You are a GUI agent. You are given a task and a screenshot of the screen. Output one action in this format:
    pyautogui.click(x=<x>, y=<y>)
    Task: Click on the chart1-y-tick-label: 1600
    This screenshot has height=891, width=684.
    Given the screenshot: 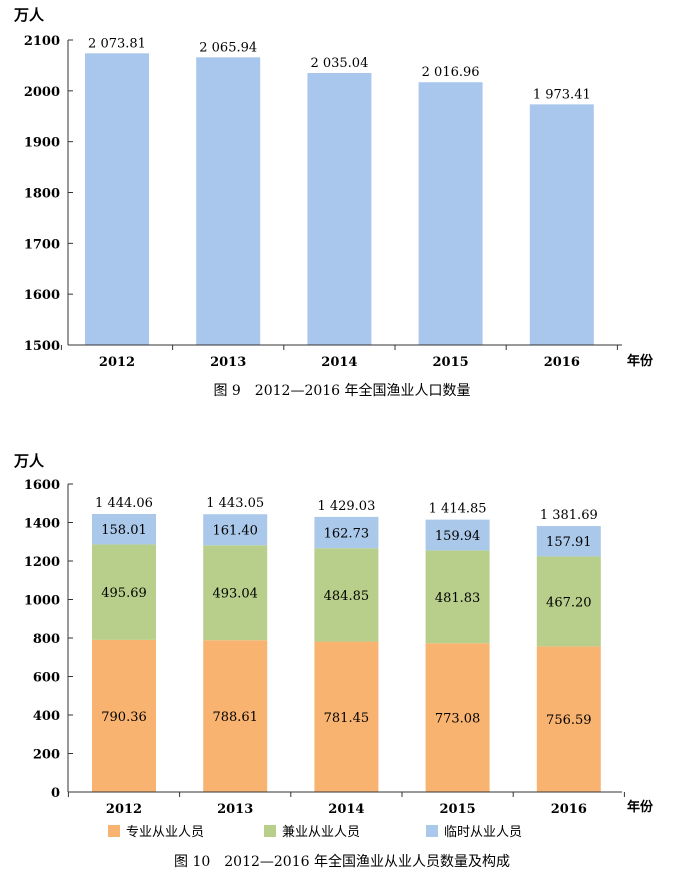 What is the action you would take?
    pyautogui.click(x=42, y=295)
    